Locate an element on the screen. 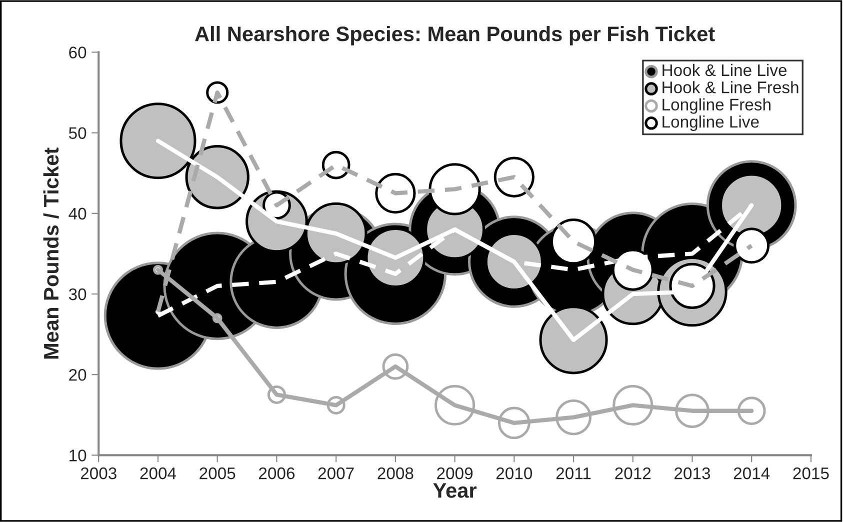 The height and width of the screenshot is (522, 843). x-tick-label: 2015 is located at coordinates (811, 473).